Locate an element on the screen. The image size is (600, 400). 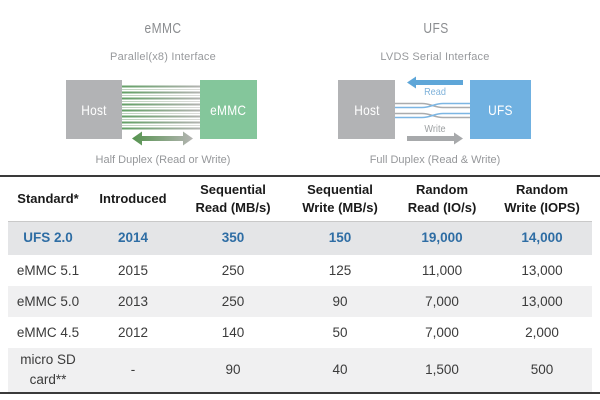
cell-rand-write: 500 is located at coordinates (542, 370).